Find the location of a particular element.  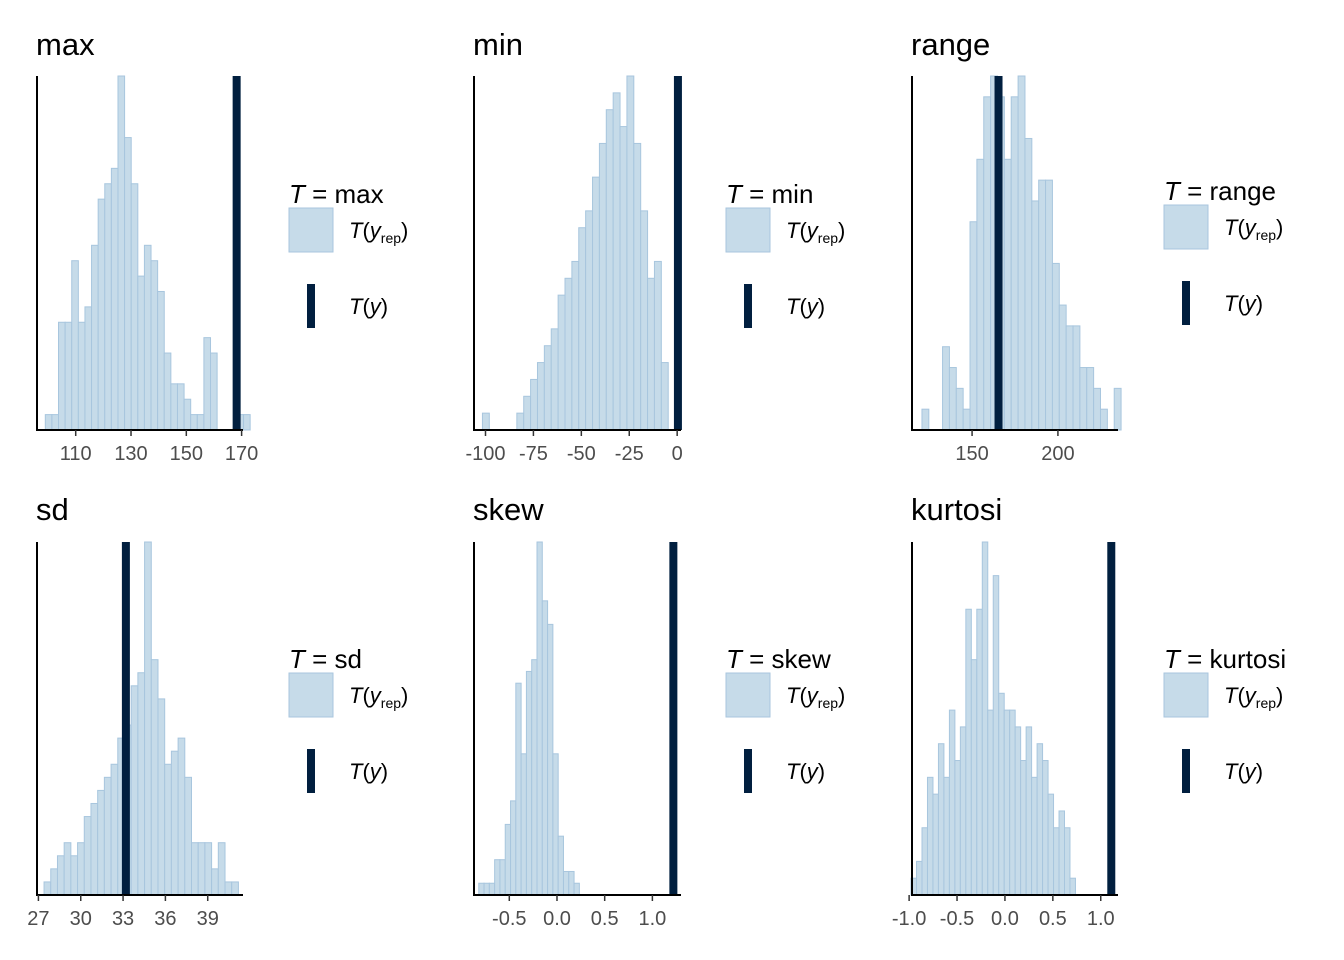

x-tick-label: 130 is located at coordinates (130, 454).